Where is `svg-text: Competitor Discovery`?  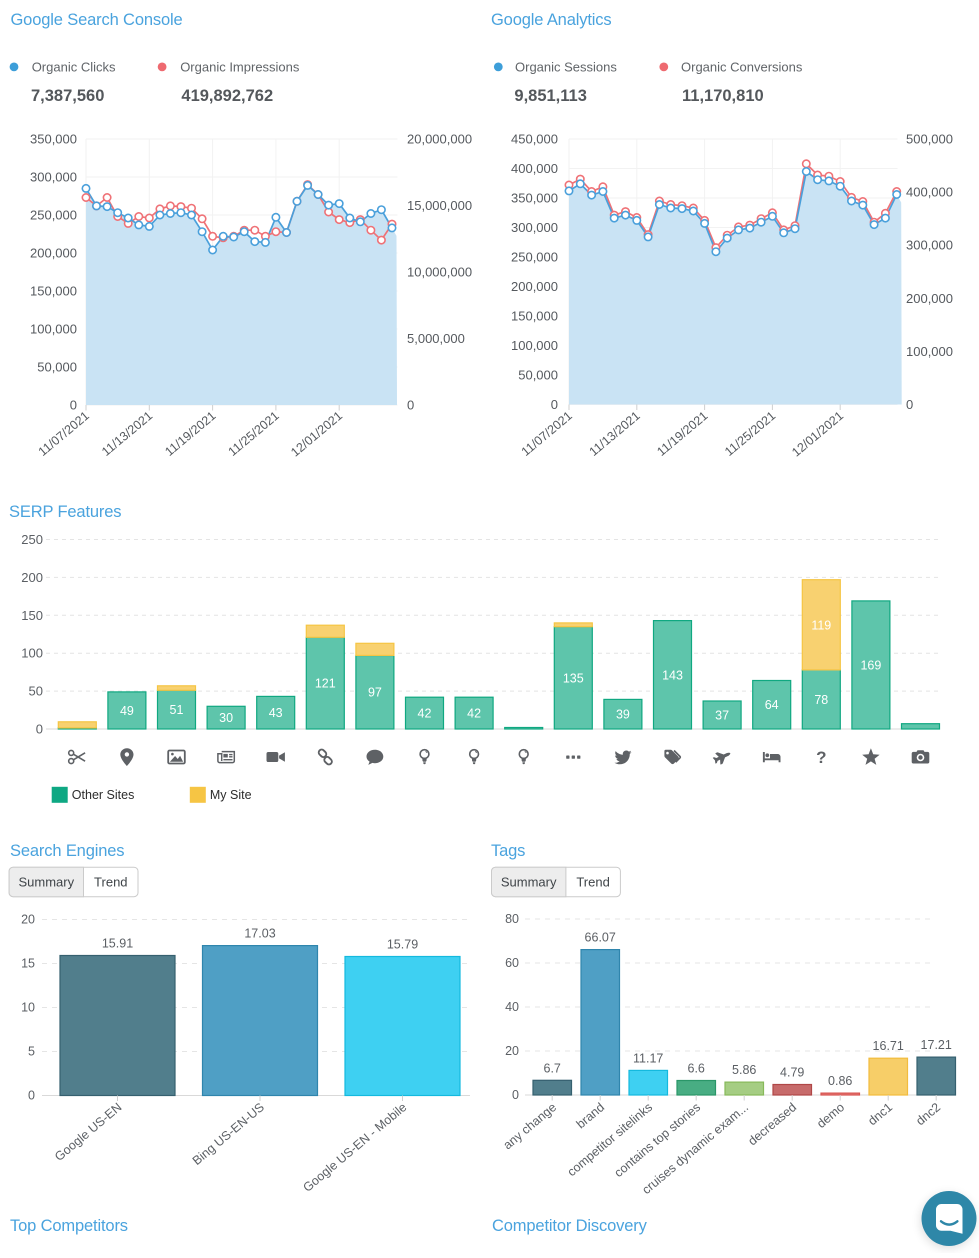
svg-text: Competitor Discovery is located at coordinates (570, 1226).